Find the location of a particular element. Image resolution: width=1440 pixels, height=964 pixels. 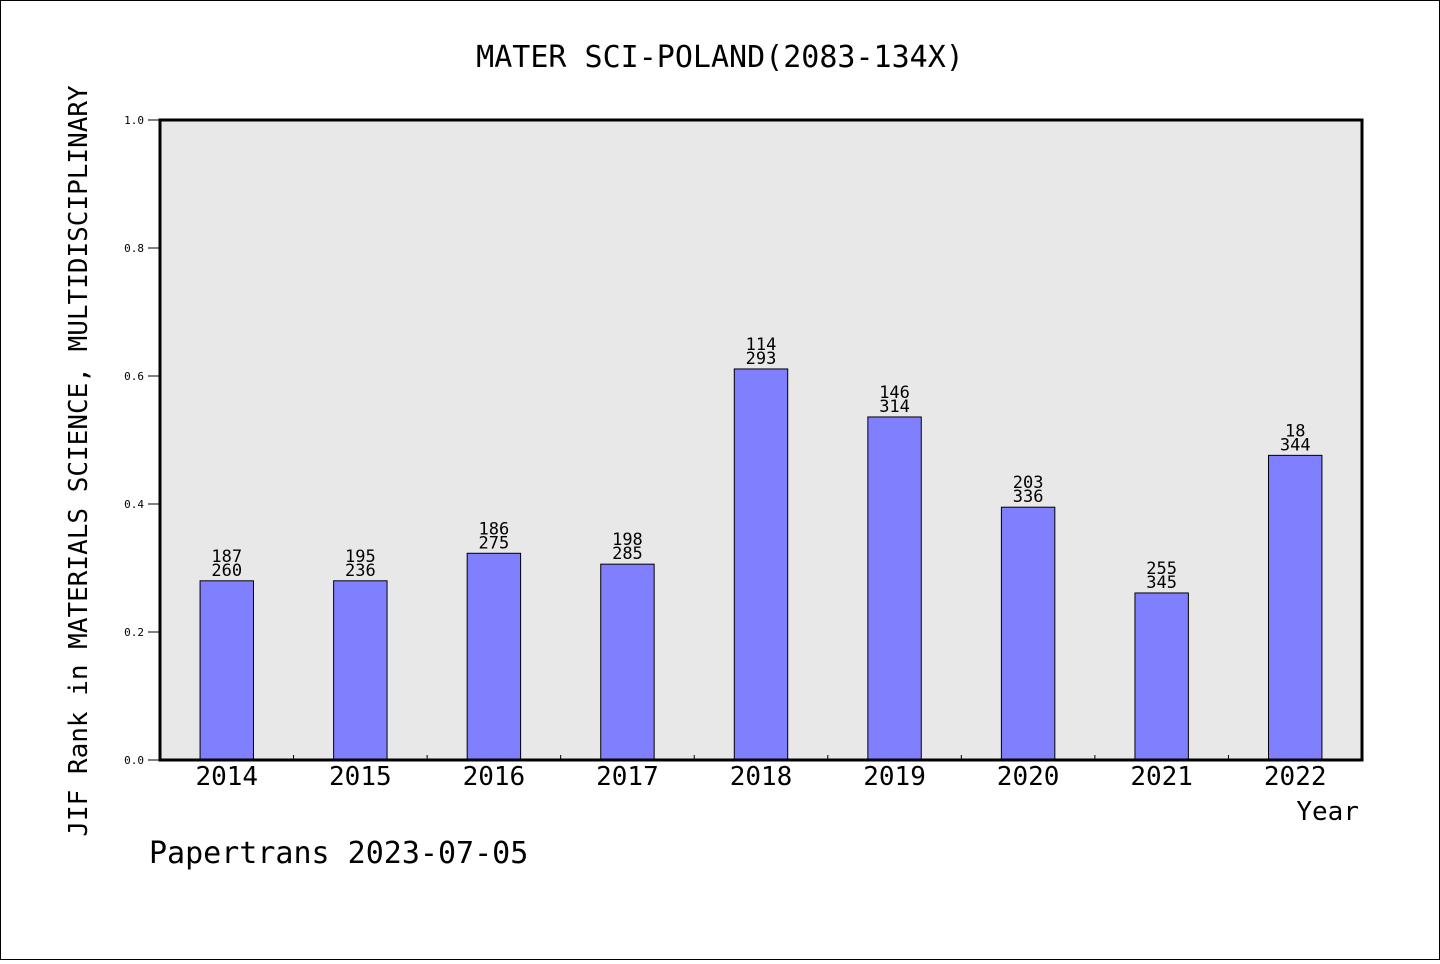

footer-text: Papertrans 2023-07-05 is located at coordinates (338, 853).